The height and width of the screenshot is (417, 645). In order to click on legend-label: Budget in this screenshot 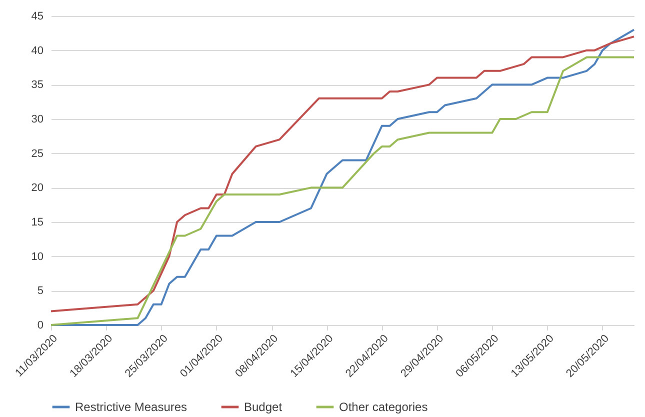, I will do `click(263, 407)`.